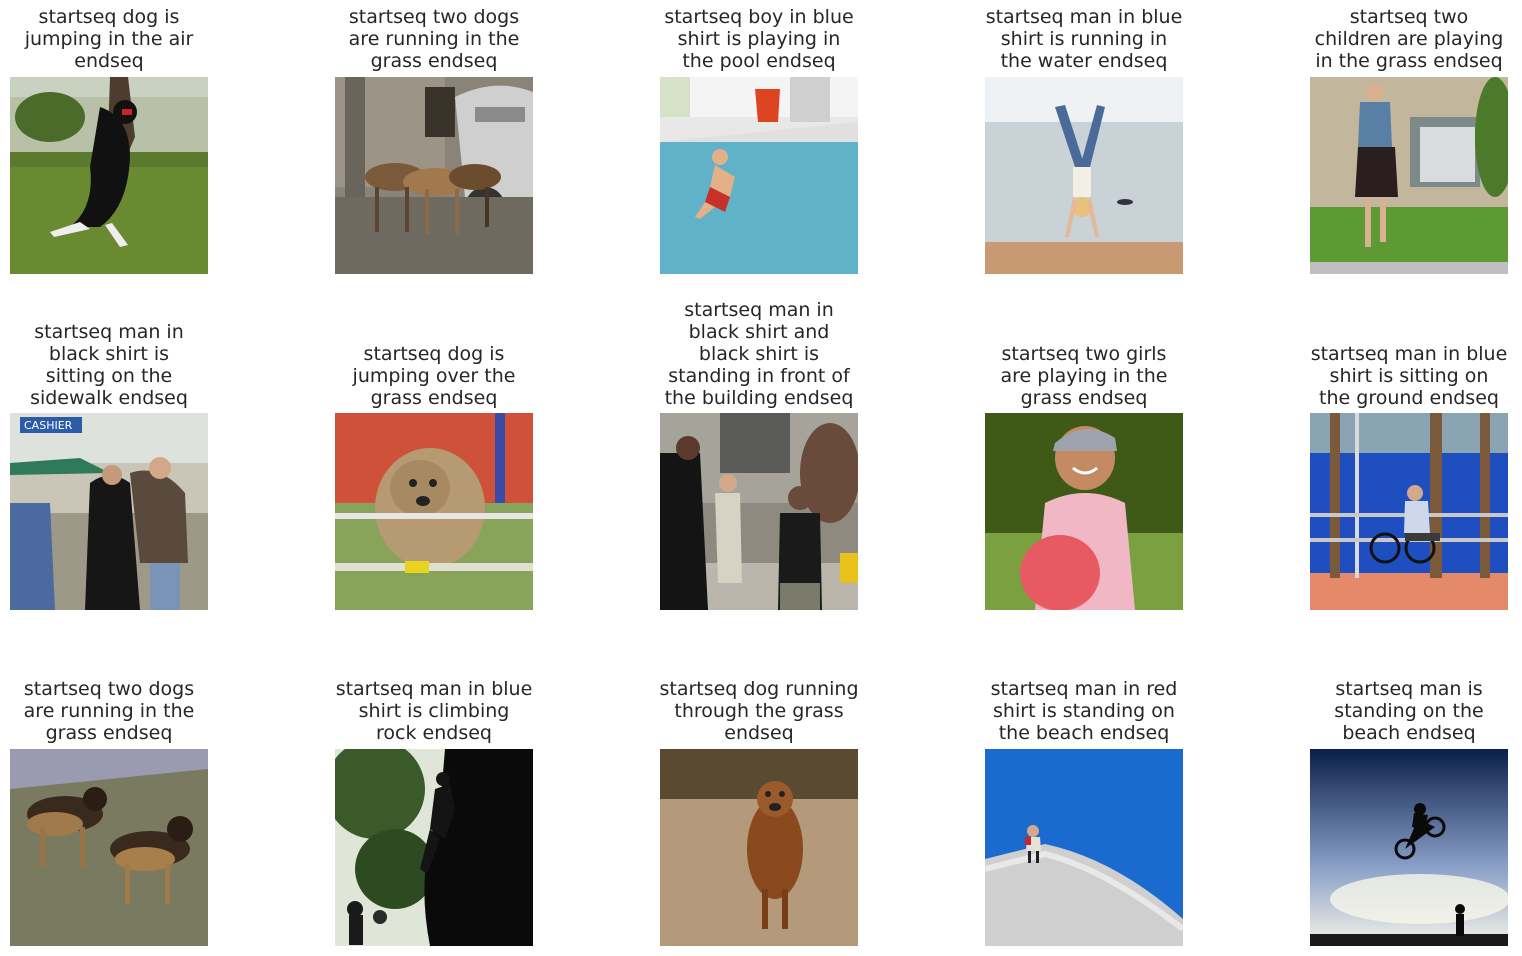  I want to click on photo-dog-running-field, so click(759, 847).